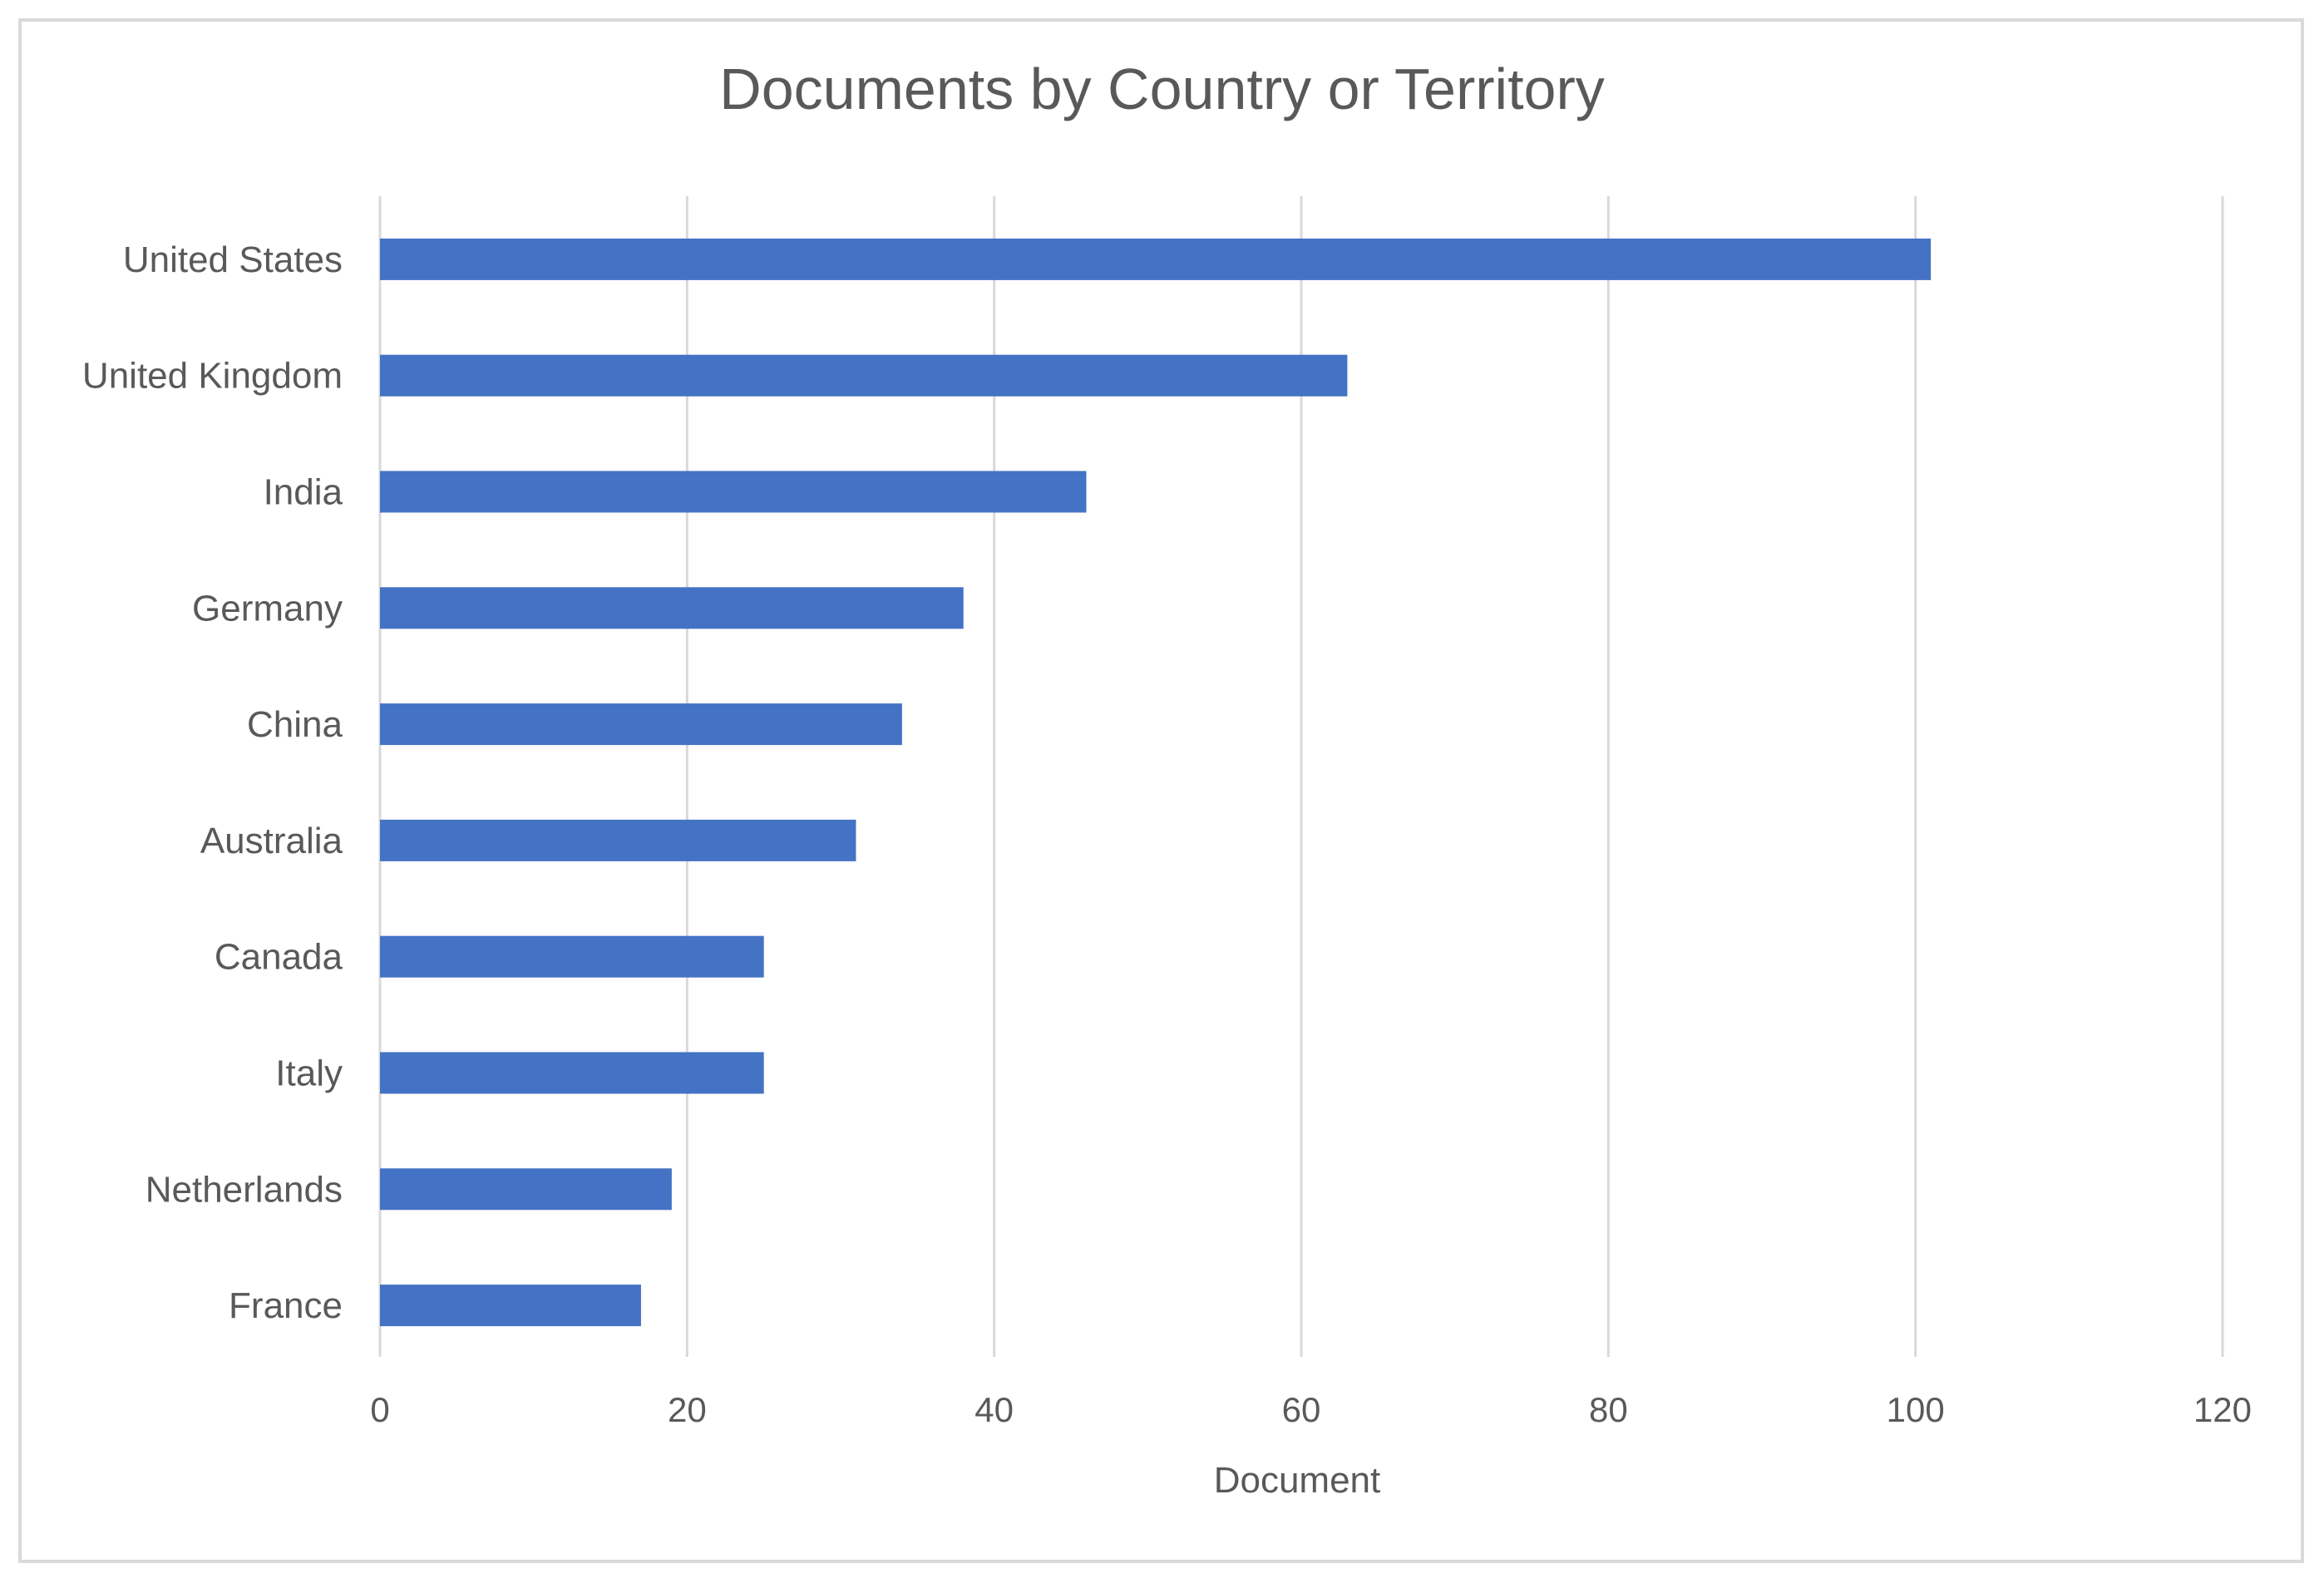 The width and height of the screenshot is (2324, 1583). What do you see at coordinates (303, 492) in the screenshot?
I see `category-label: India` at bounding box center [303, 492].